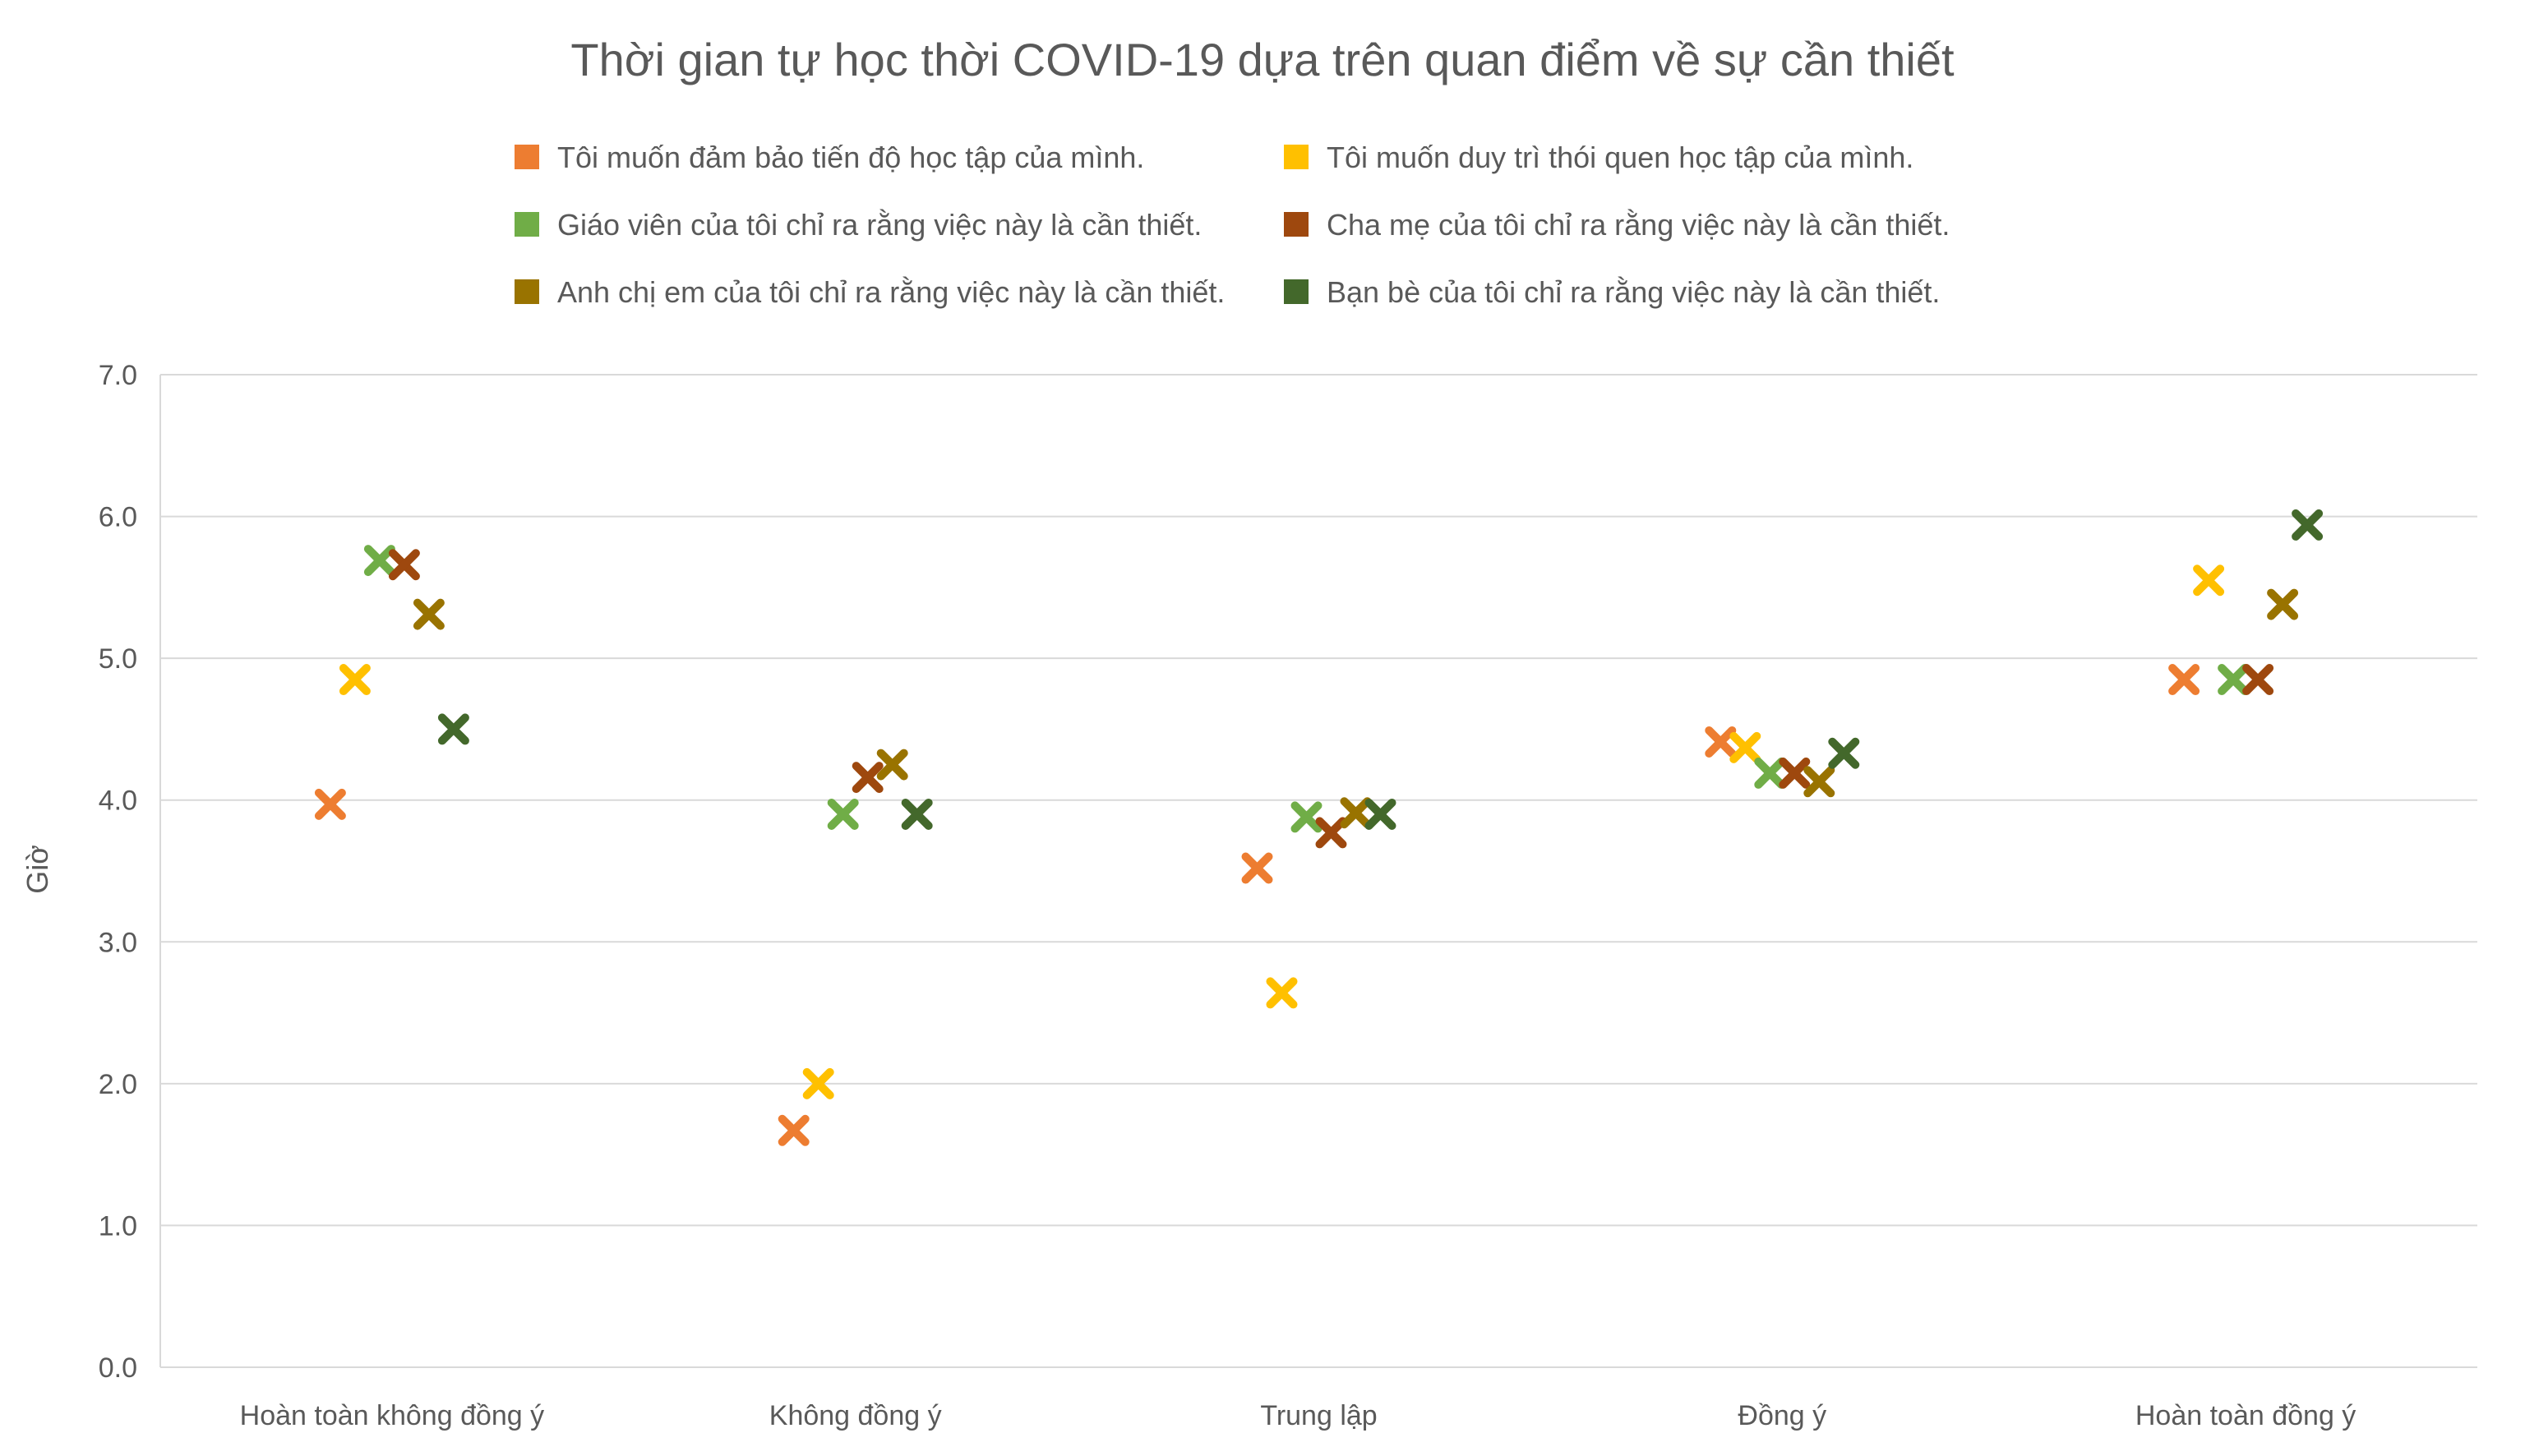 This screenshot has height=1456, width=2525. Describe the element at coordinates (118, 659) in the screenshot. I see `y-tick-label: 5.0` at that location.